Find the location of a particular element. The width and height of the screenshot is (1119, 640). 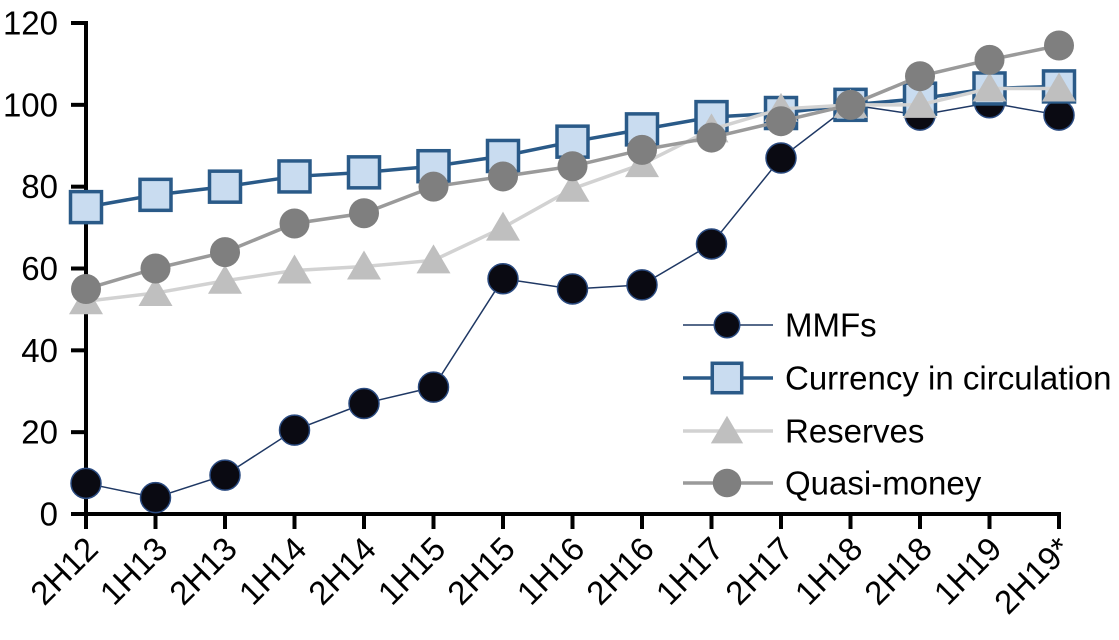

y-tick-label: 100 is located at coordinates (30, 104).